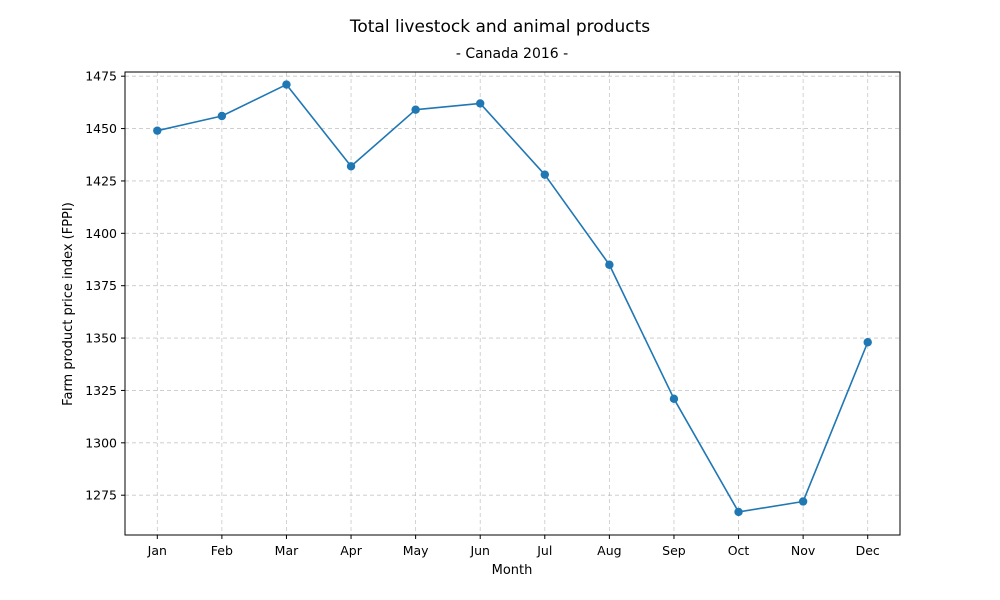  Describe the element at coordinates (738, 512) in the screenshot. I see `data-point-oct` at that location.